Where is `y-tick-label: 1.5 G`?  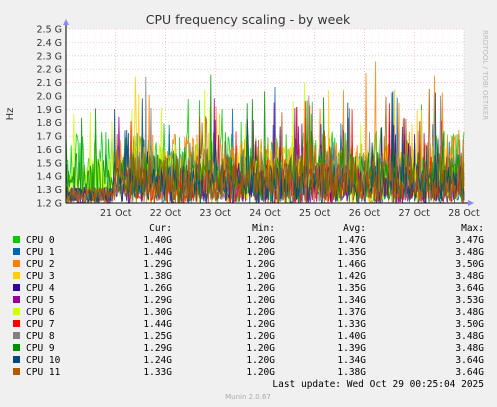
y-tick-label: 1.5 G is located at coordinates (50, 163).